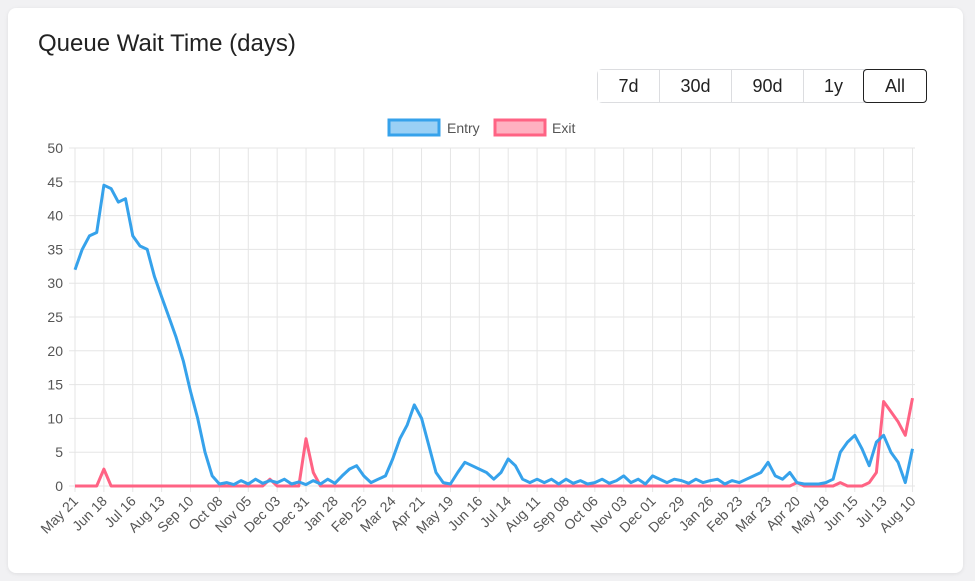 The width and height of the screenshot is (975, 581). Describe the element at coordinates (55, 148) in the screenshot. I see `y-tick-label: 50` at that location.